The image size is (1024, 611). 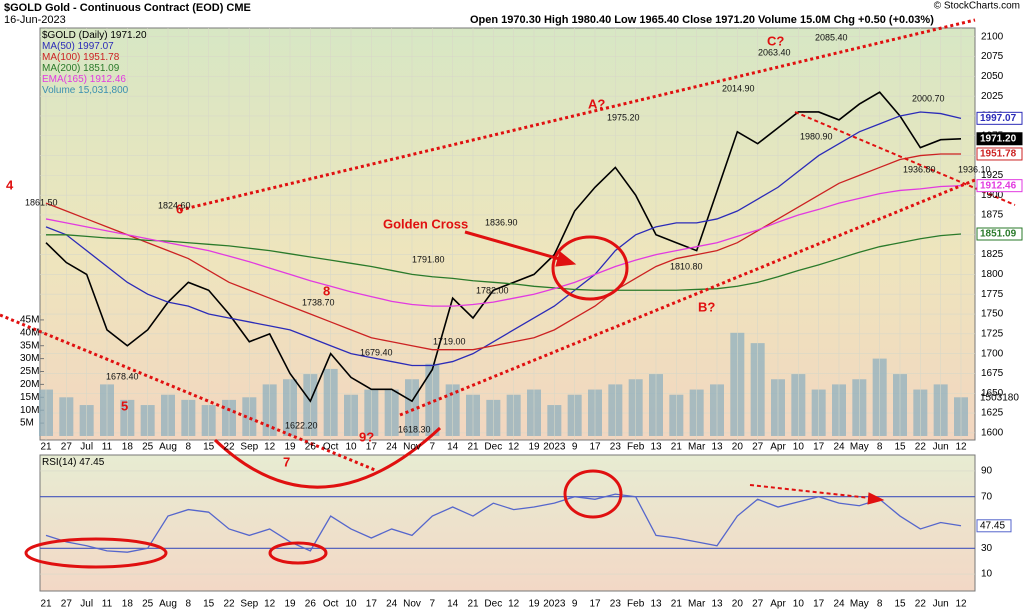 I want to click on legend-value: 15,031,800, so click(x=103, y=90).